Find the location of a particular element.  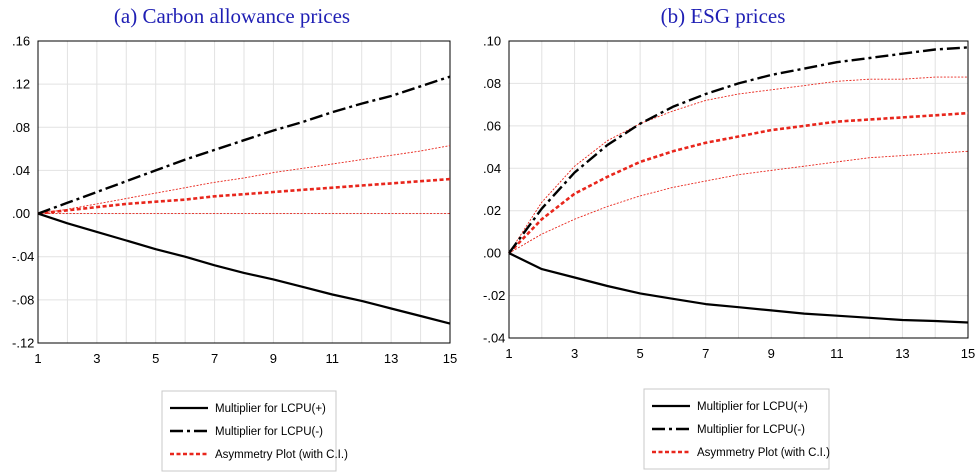

y-tick-label: -.08 is located at coordinates (23, 299).